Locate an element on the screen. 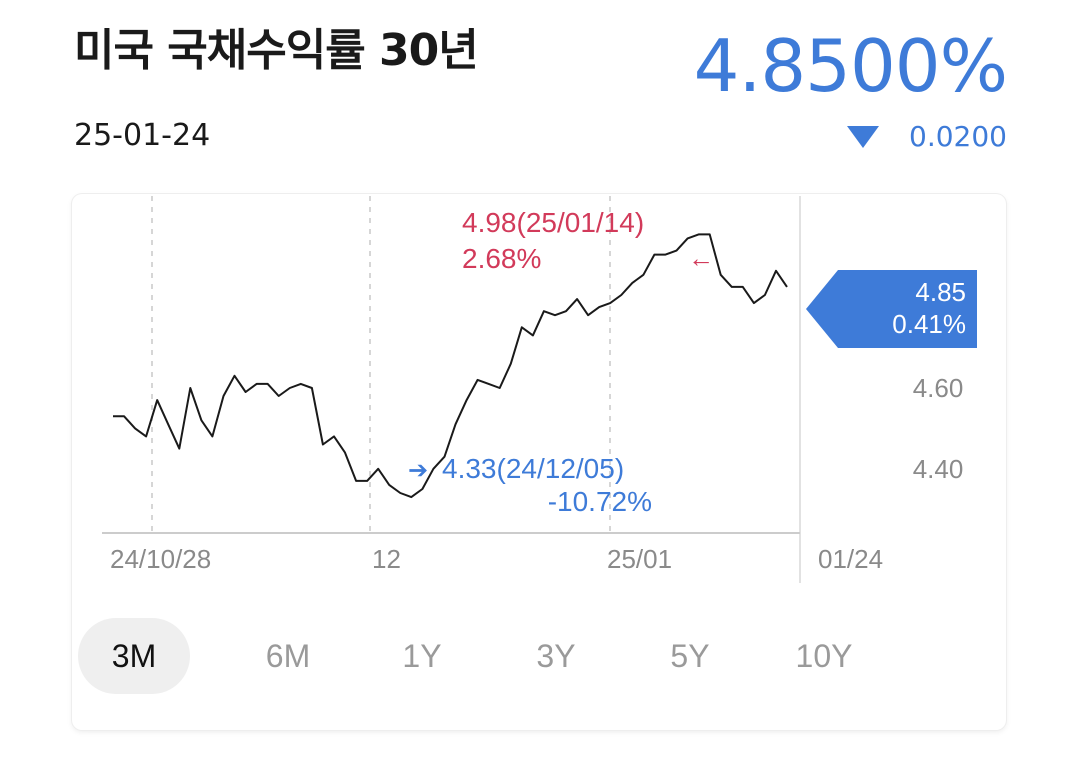 The image size is (1079, 780). range-10y-button: 10Y is located at coordinates (824, 655).